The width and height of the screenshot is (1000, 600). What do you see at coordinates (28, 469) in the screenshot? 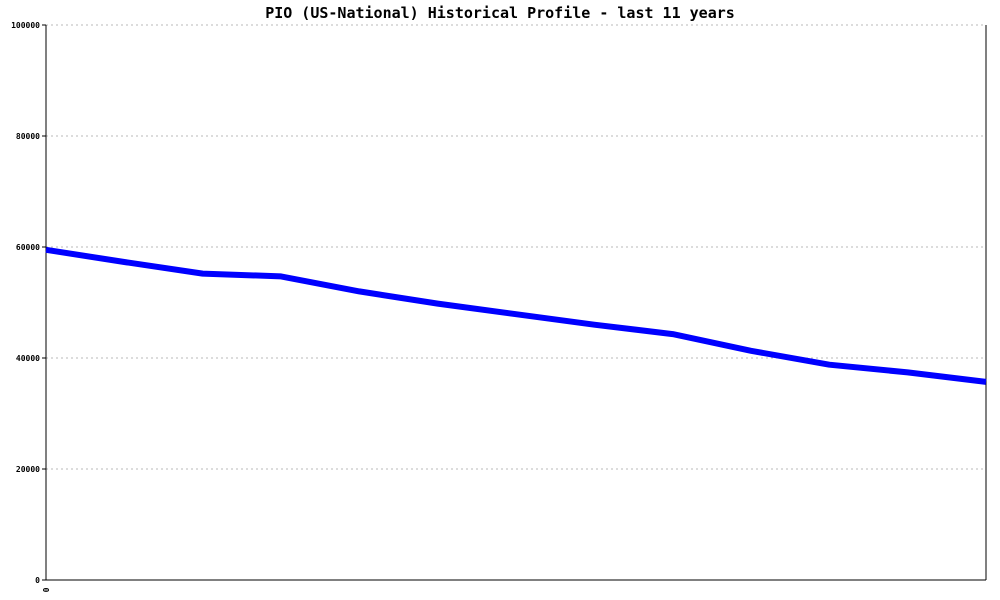
I see `y-tick-label: 20000` at bounding box center [28, 469].